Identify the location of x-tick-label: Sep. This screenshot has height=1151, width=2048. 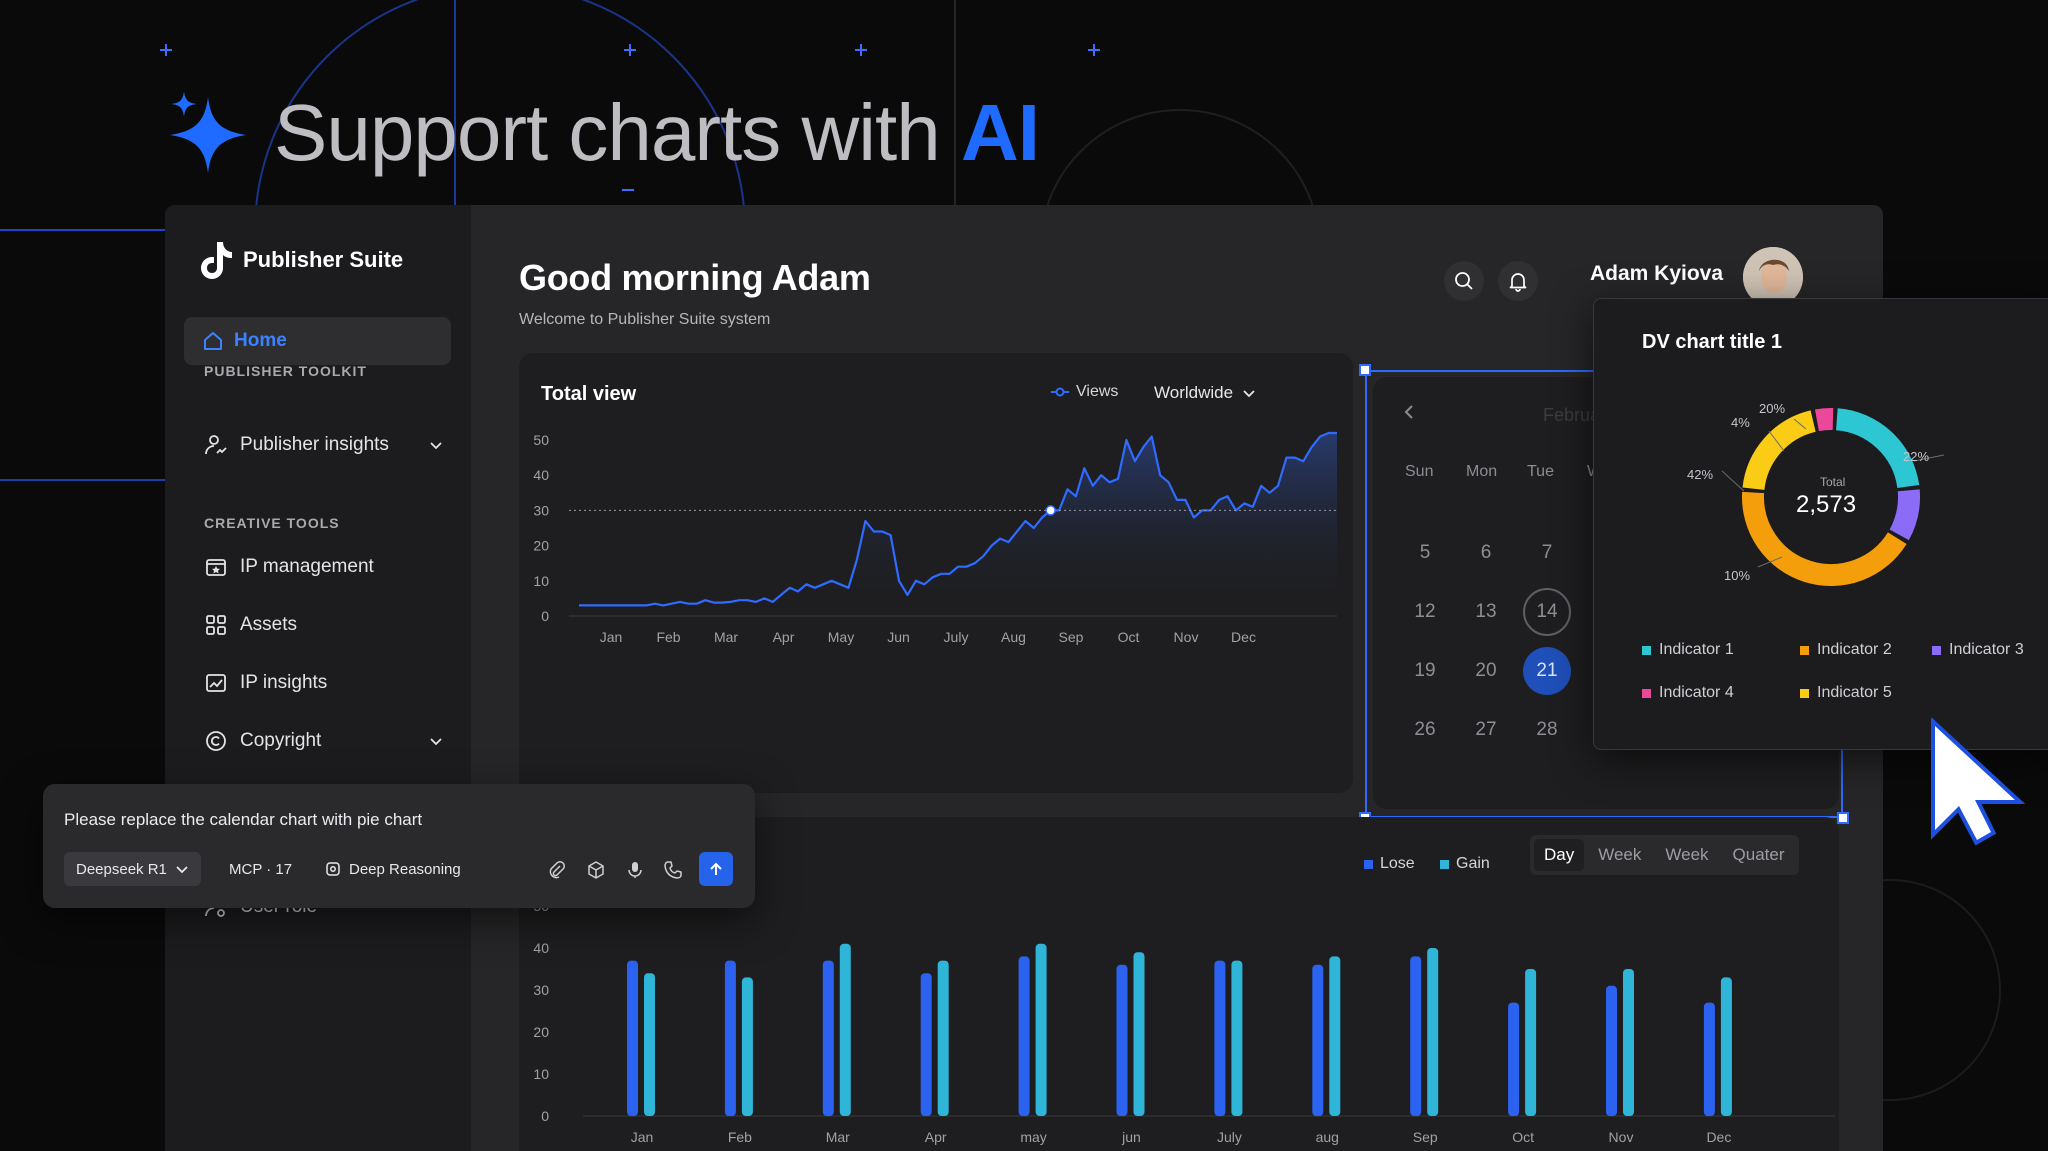
(1425, 1137).